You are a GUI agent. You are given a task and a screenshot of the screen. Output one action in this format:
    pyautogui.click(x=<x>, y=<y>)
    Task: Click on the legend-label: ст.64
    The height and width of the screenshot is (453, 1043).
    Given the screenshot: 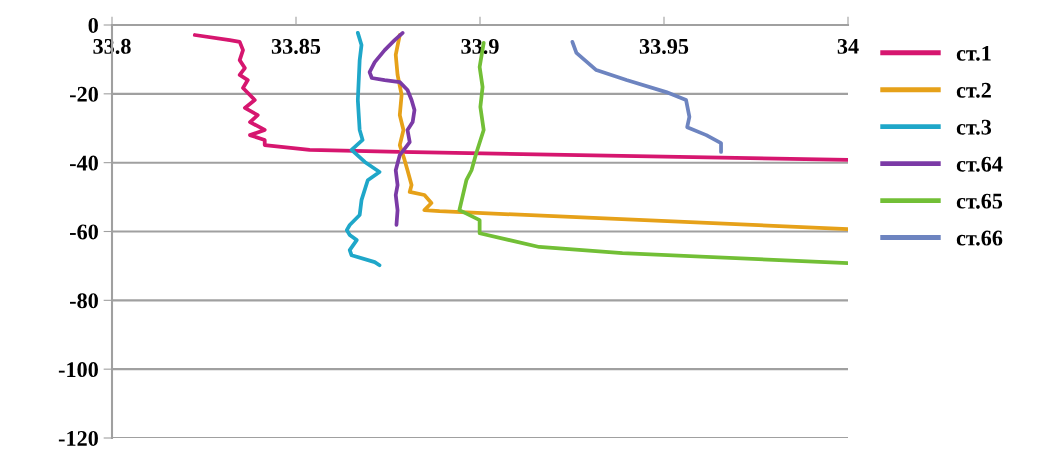 What is the action you would take?
    pyautogui.click(x=979, y=164)
    